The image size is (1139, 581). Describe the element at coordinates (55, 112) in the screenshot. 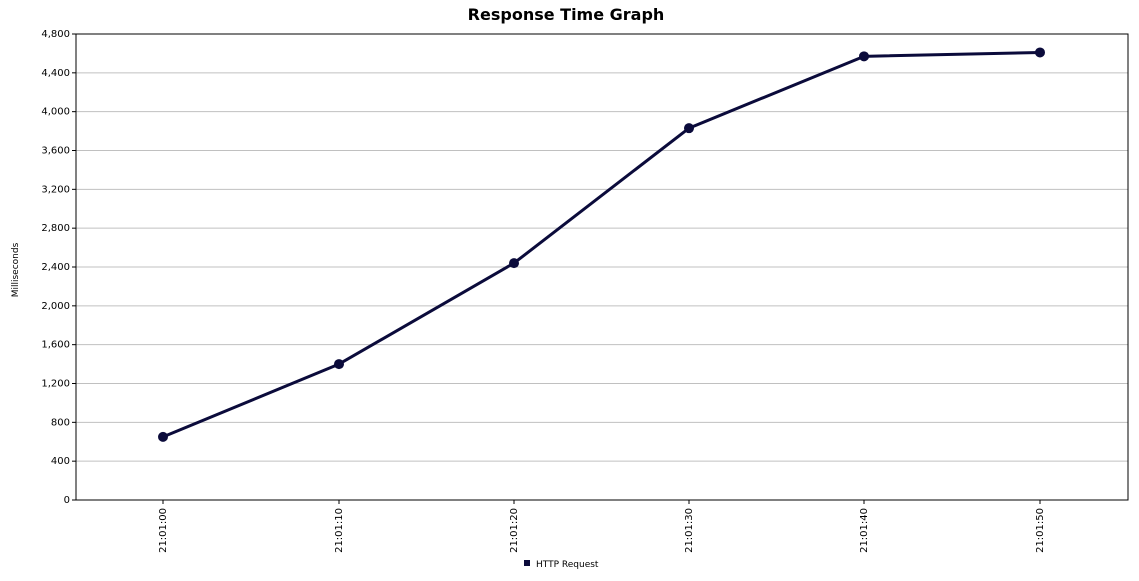

I see `y-tick-label: 4,000` at that location.